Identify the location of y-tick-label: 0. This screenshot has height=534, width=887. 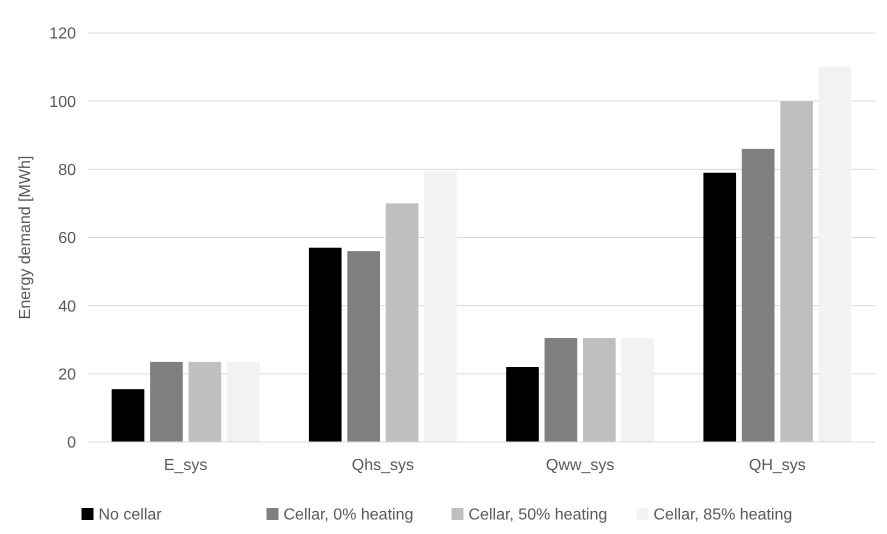
(71, 443).